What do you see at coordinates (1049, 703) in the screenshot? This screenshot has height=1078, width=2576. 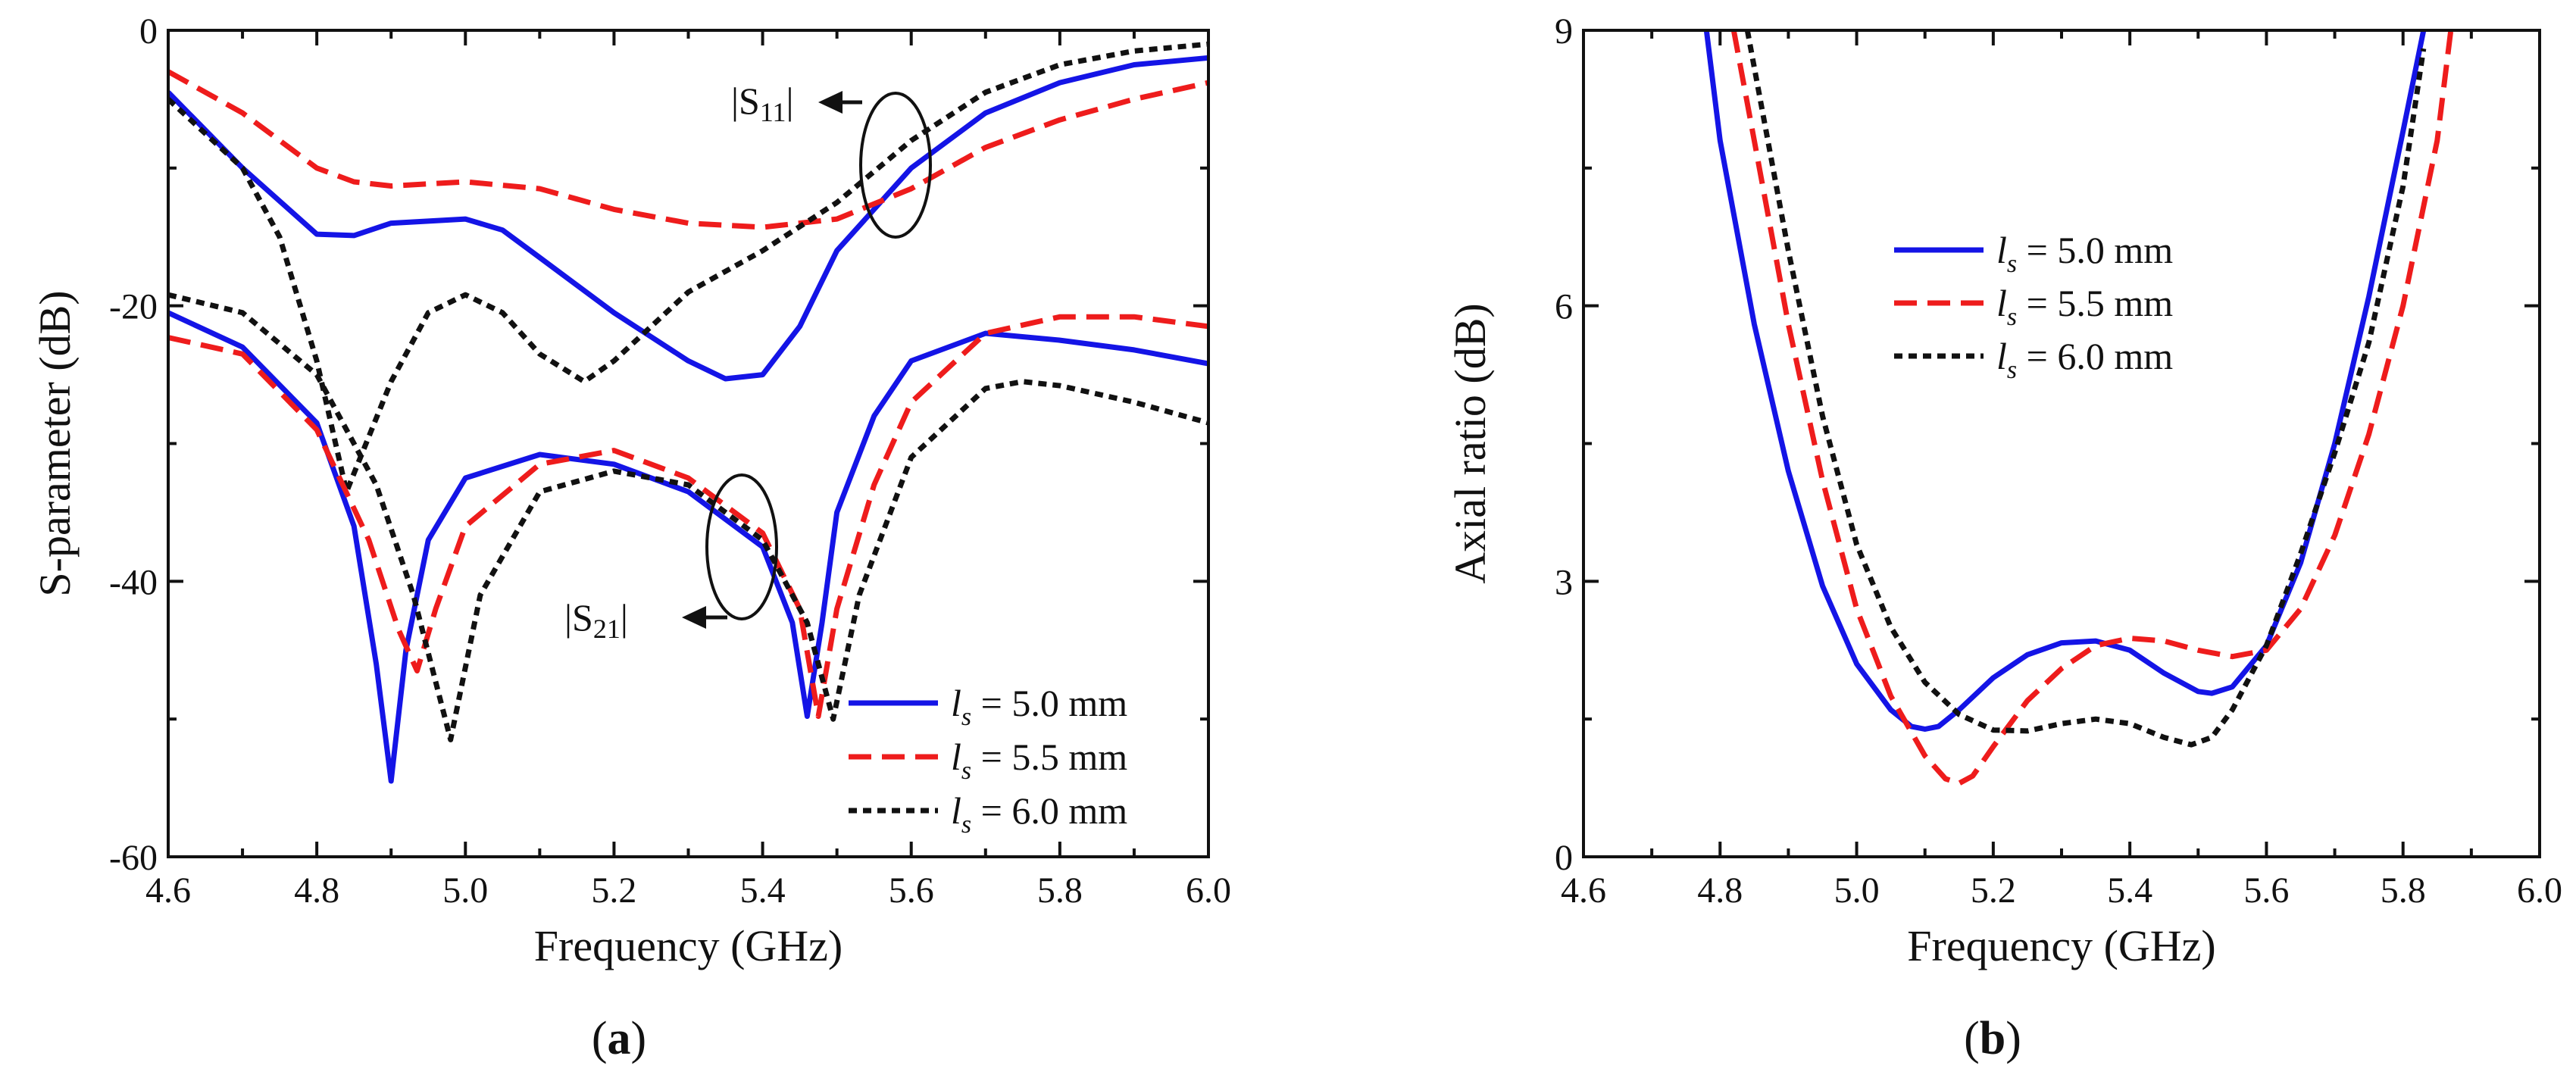 I see `chart-a-legend-text-0: = 5.0 mm` at bounding box center [1049, 703].